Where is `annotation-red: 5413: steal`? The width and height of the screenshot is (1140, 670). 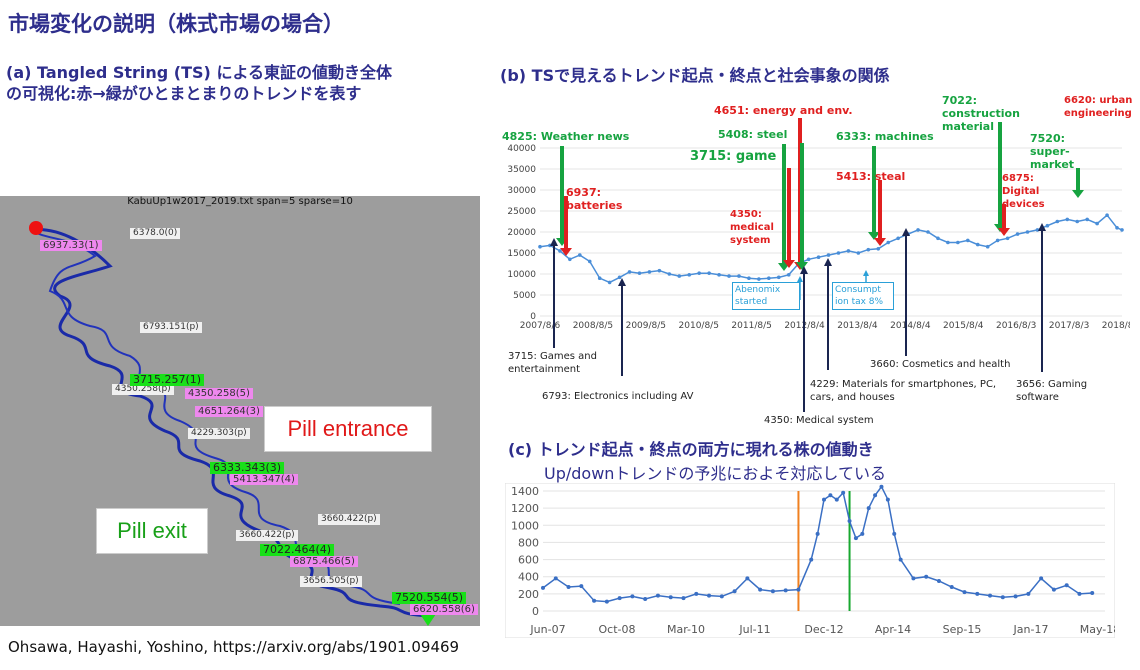 annotation-red: 5413: steal is located at coordinates (871, 176).